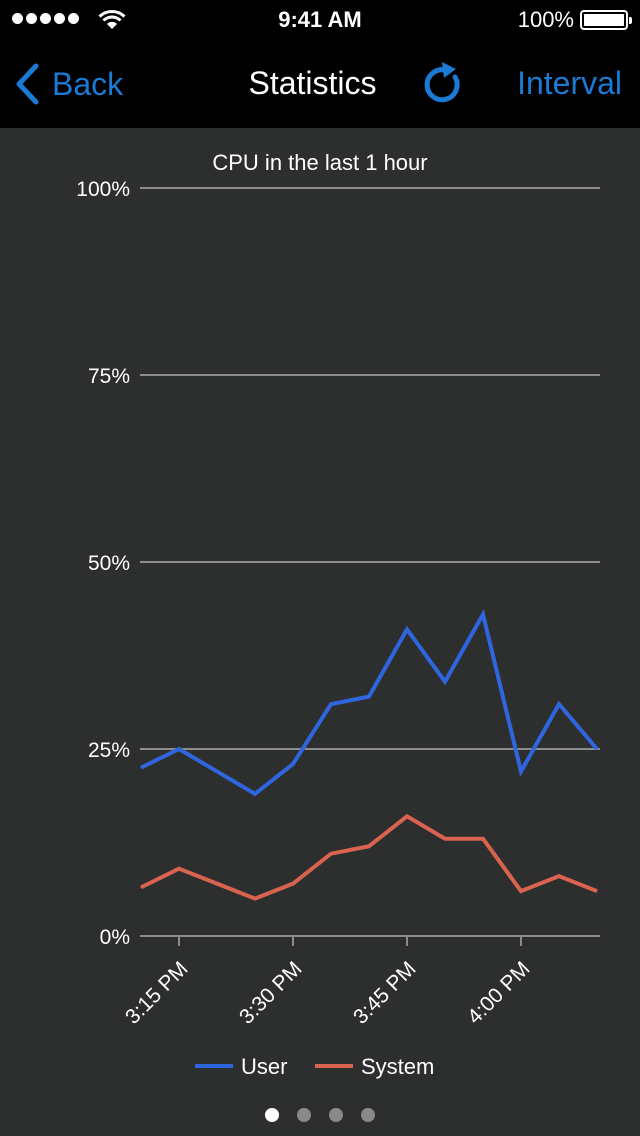 The height and width of the screenshot is (1136, 640). What do you see at coordinates (115, 937) in the screenshot?
I see `y-tick-label: 0%` at bounding box center [115, 937].